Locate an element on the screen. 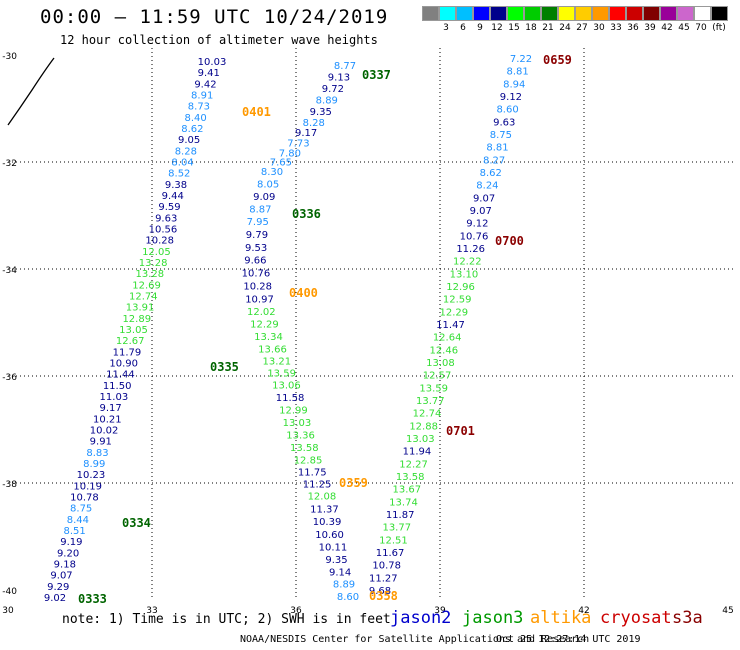 The width and height of the screenshot is (740, 650). pass-time-label: 0335 is located at coordinates (224, 367).